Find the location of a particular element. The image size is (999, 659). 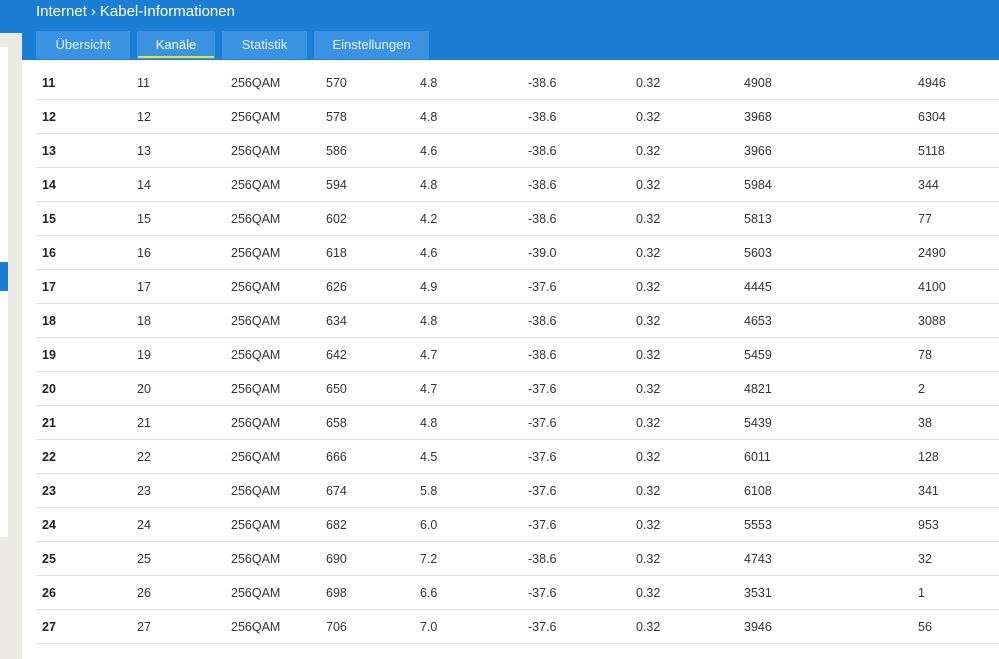

table-cell: 658 is located at coordinates (336, 423).